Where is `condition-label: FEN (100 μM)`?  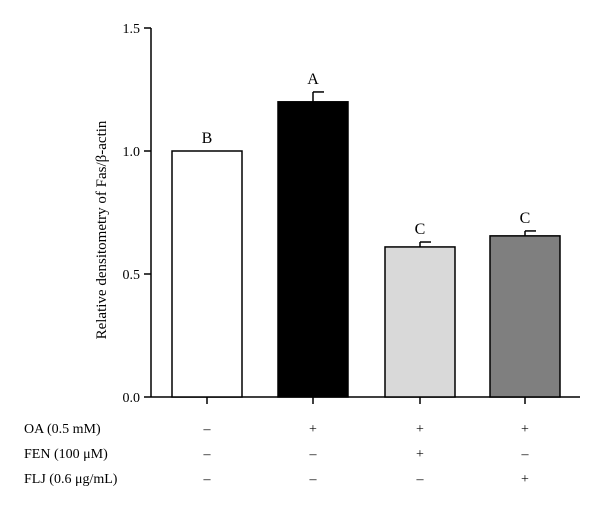
condition-label: FEN (100 μM) is located at coordinates (66, 454).